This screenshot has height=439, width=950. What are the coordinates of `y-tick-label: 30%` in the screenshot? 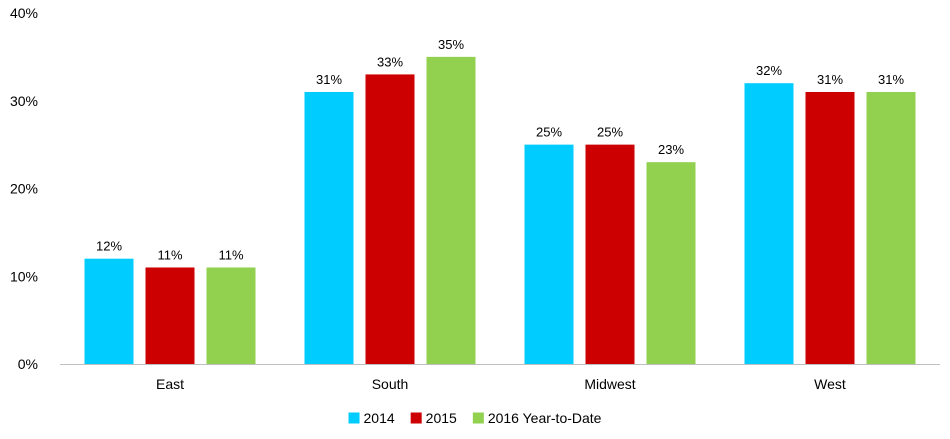 It's located at (24, 101).